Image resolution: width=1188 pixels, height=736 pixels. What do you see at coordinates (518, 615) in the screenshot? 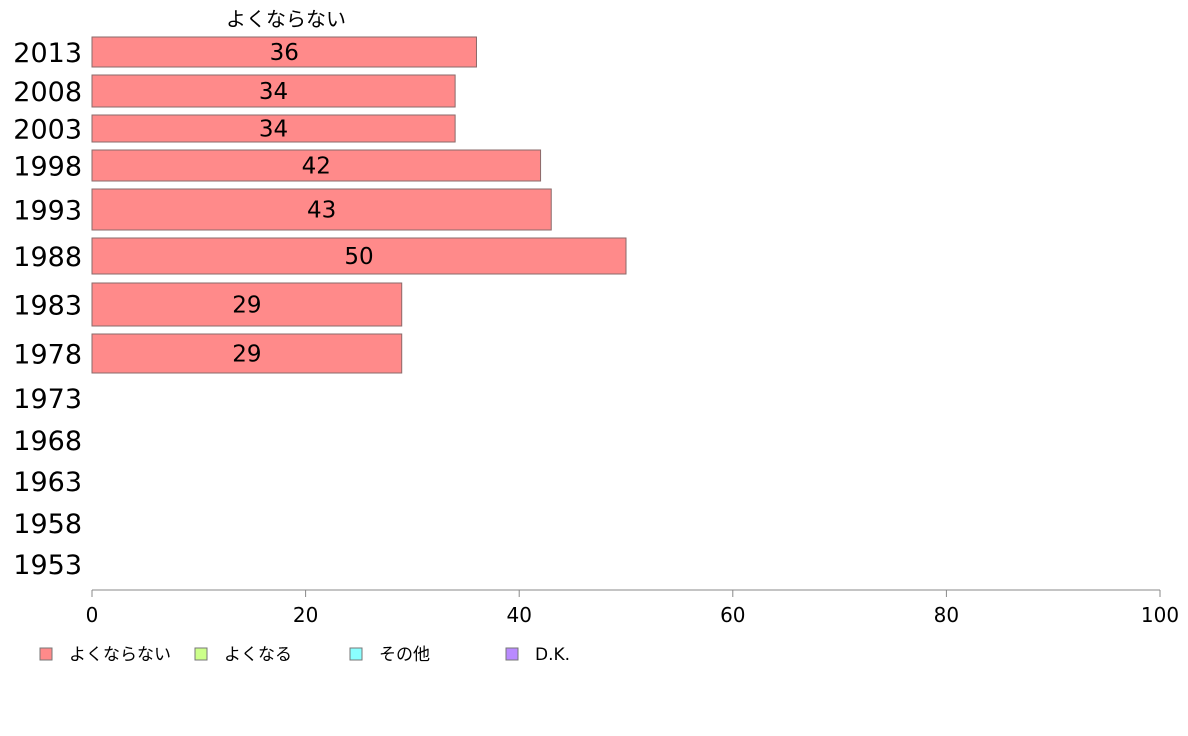
I see `x-tick-label-40: 40` at bounding box center [518, 615].